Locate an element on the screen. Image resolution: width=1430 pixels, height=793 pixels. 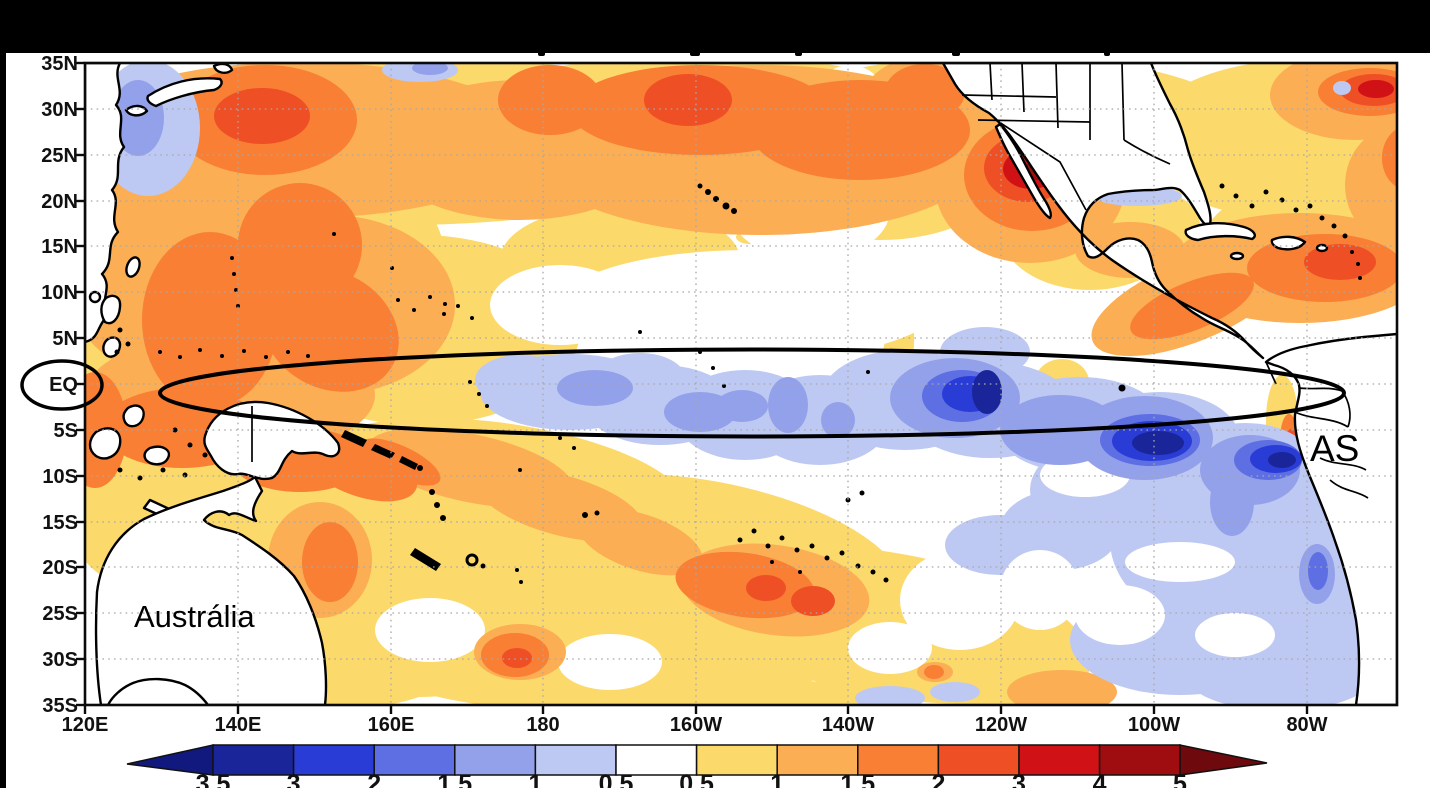
taiwan is located at coordinates (133, 267).